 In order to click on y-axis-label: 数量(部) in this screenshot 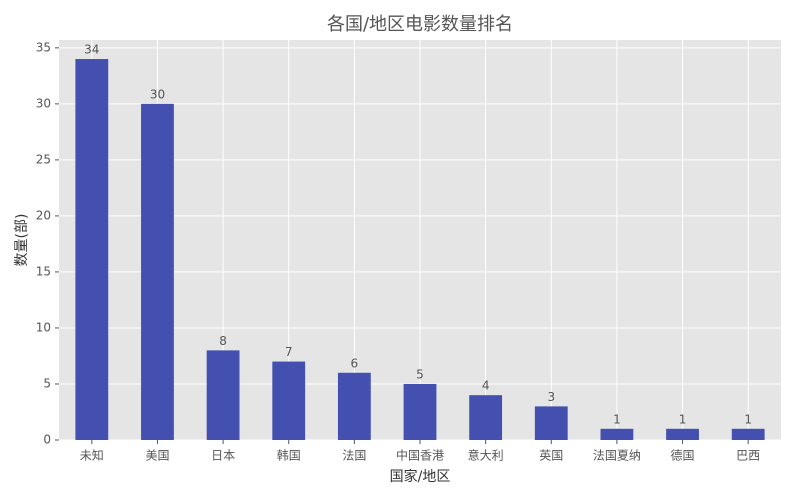, I will do `click(22, 240)`.